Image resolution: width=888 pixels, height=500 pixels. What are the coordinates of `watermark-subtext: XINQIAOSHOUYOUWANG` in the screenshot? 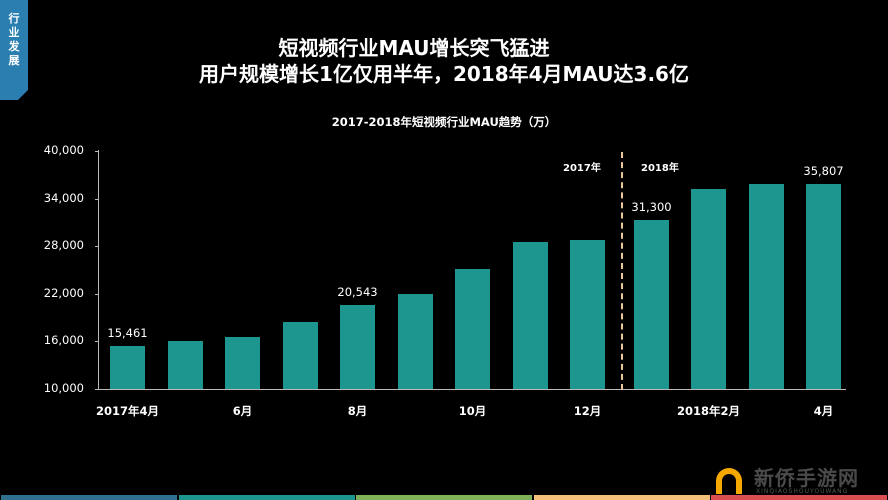 It's located at (802, 491).